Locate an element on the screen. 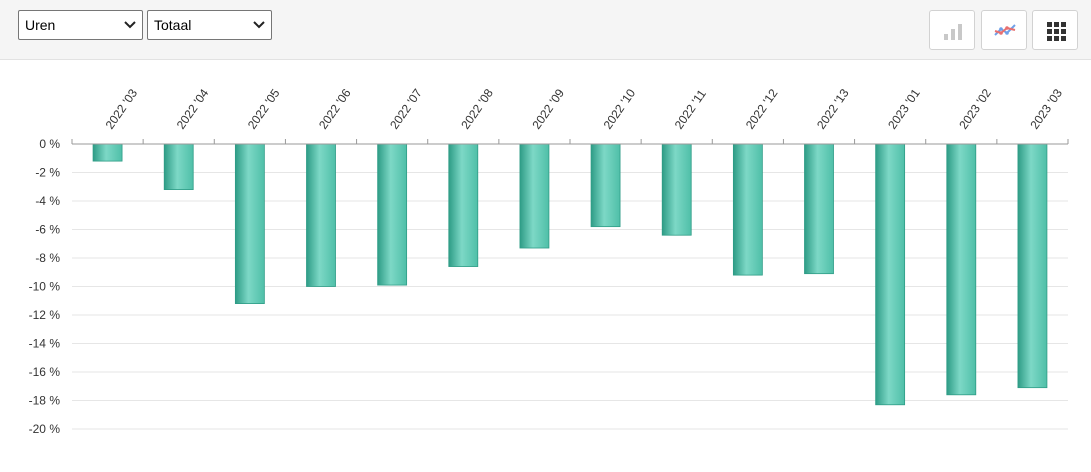 The width and height of the screenshot is (1091, 472). measure-select: Uren is located at coordinates (80, 25).